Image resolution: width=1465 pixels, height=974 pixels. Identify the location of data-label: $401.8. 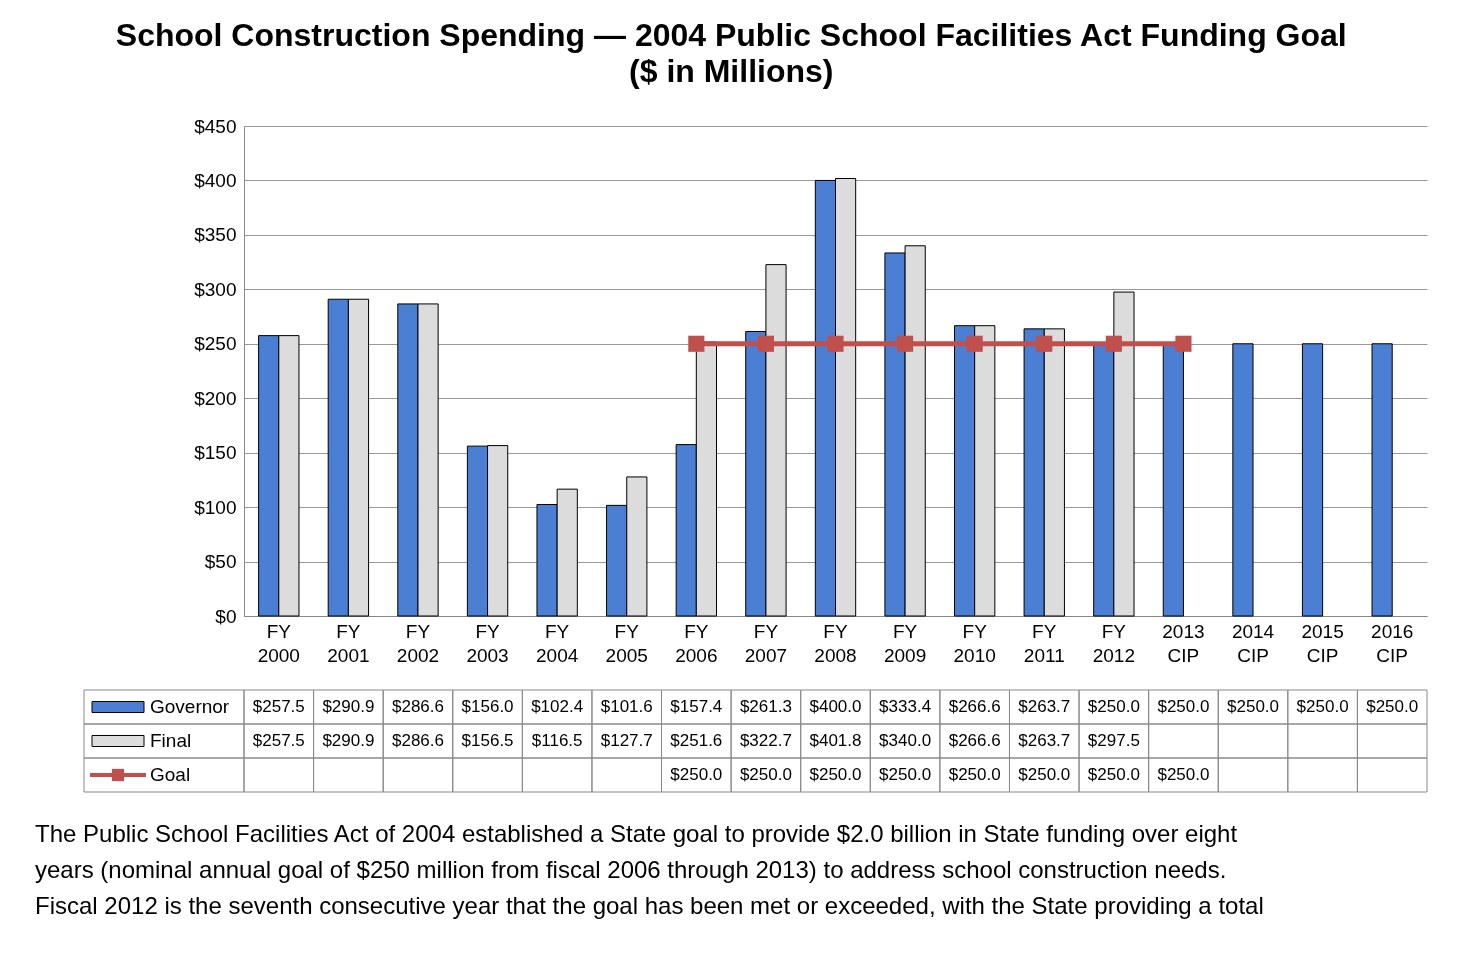
(835, 740).